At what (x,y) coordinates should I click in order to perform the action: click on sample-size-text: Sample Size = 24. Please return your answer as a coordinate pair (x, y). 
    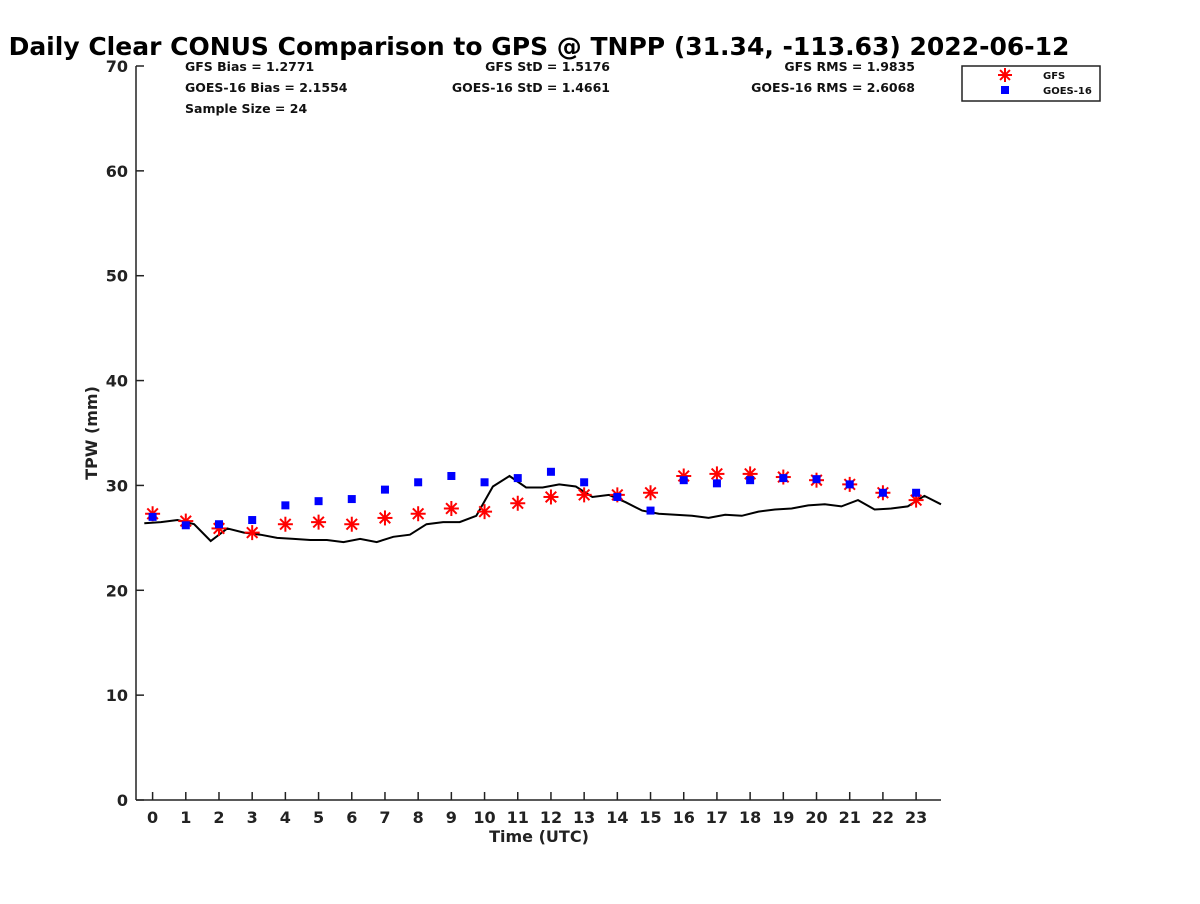
    Looking at the image, I should click on (246, 108).